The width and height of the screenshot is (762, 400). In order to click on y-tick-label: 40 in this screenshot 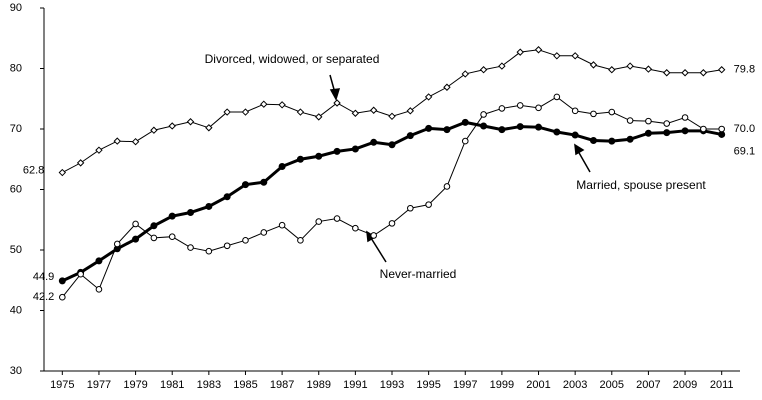, I will do `click(16, 310)`.